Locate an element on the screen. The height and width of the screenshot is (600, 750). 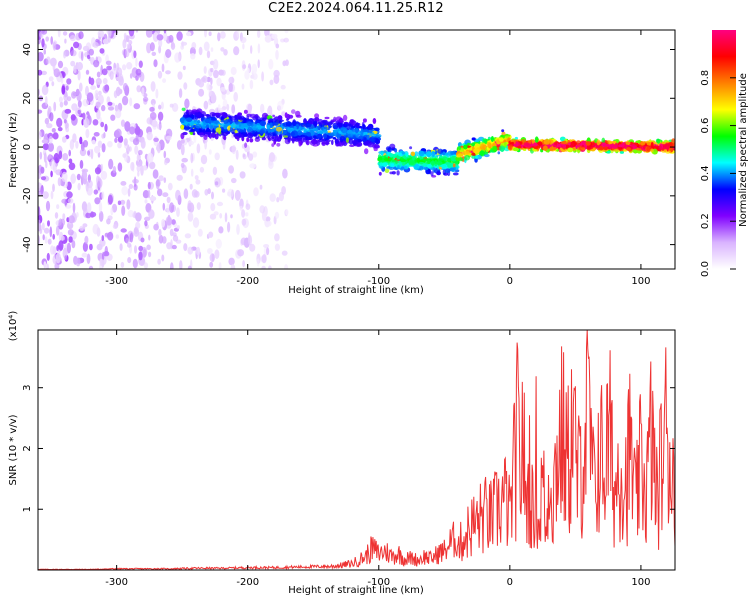
spectrogram-y-tick-label: 40 is located at coordinates (27, 49).